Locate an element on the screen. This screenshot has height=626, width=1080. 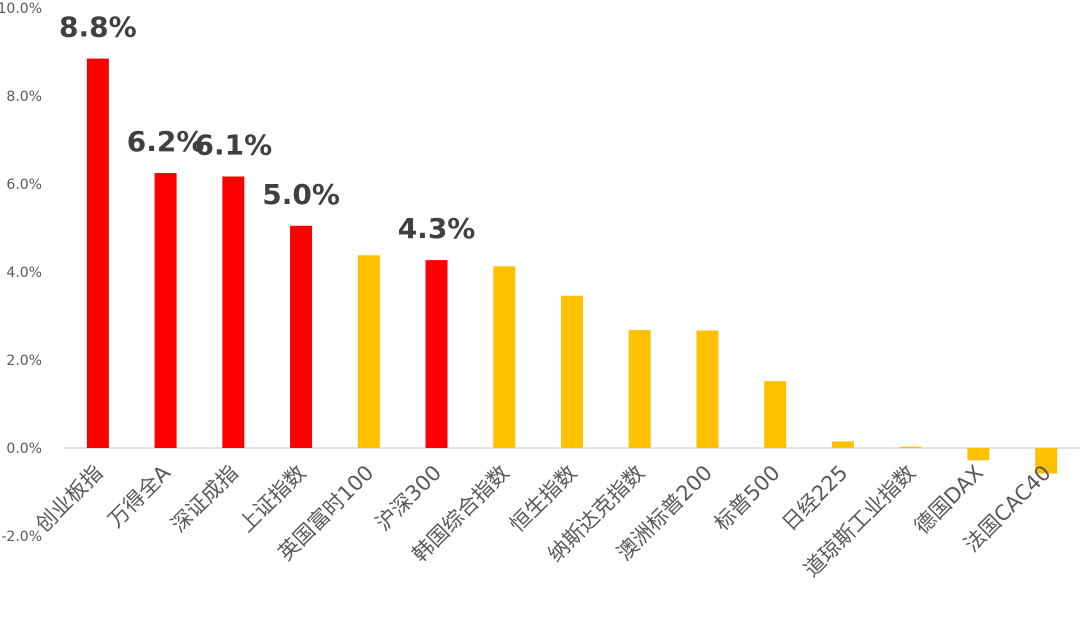
category-label: 标普500 is located at coordinates (747, 498).